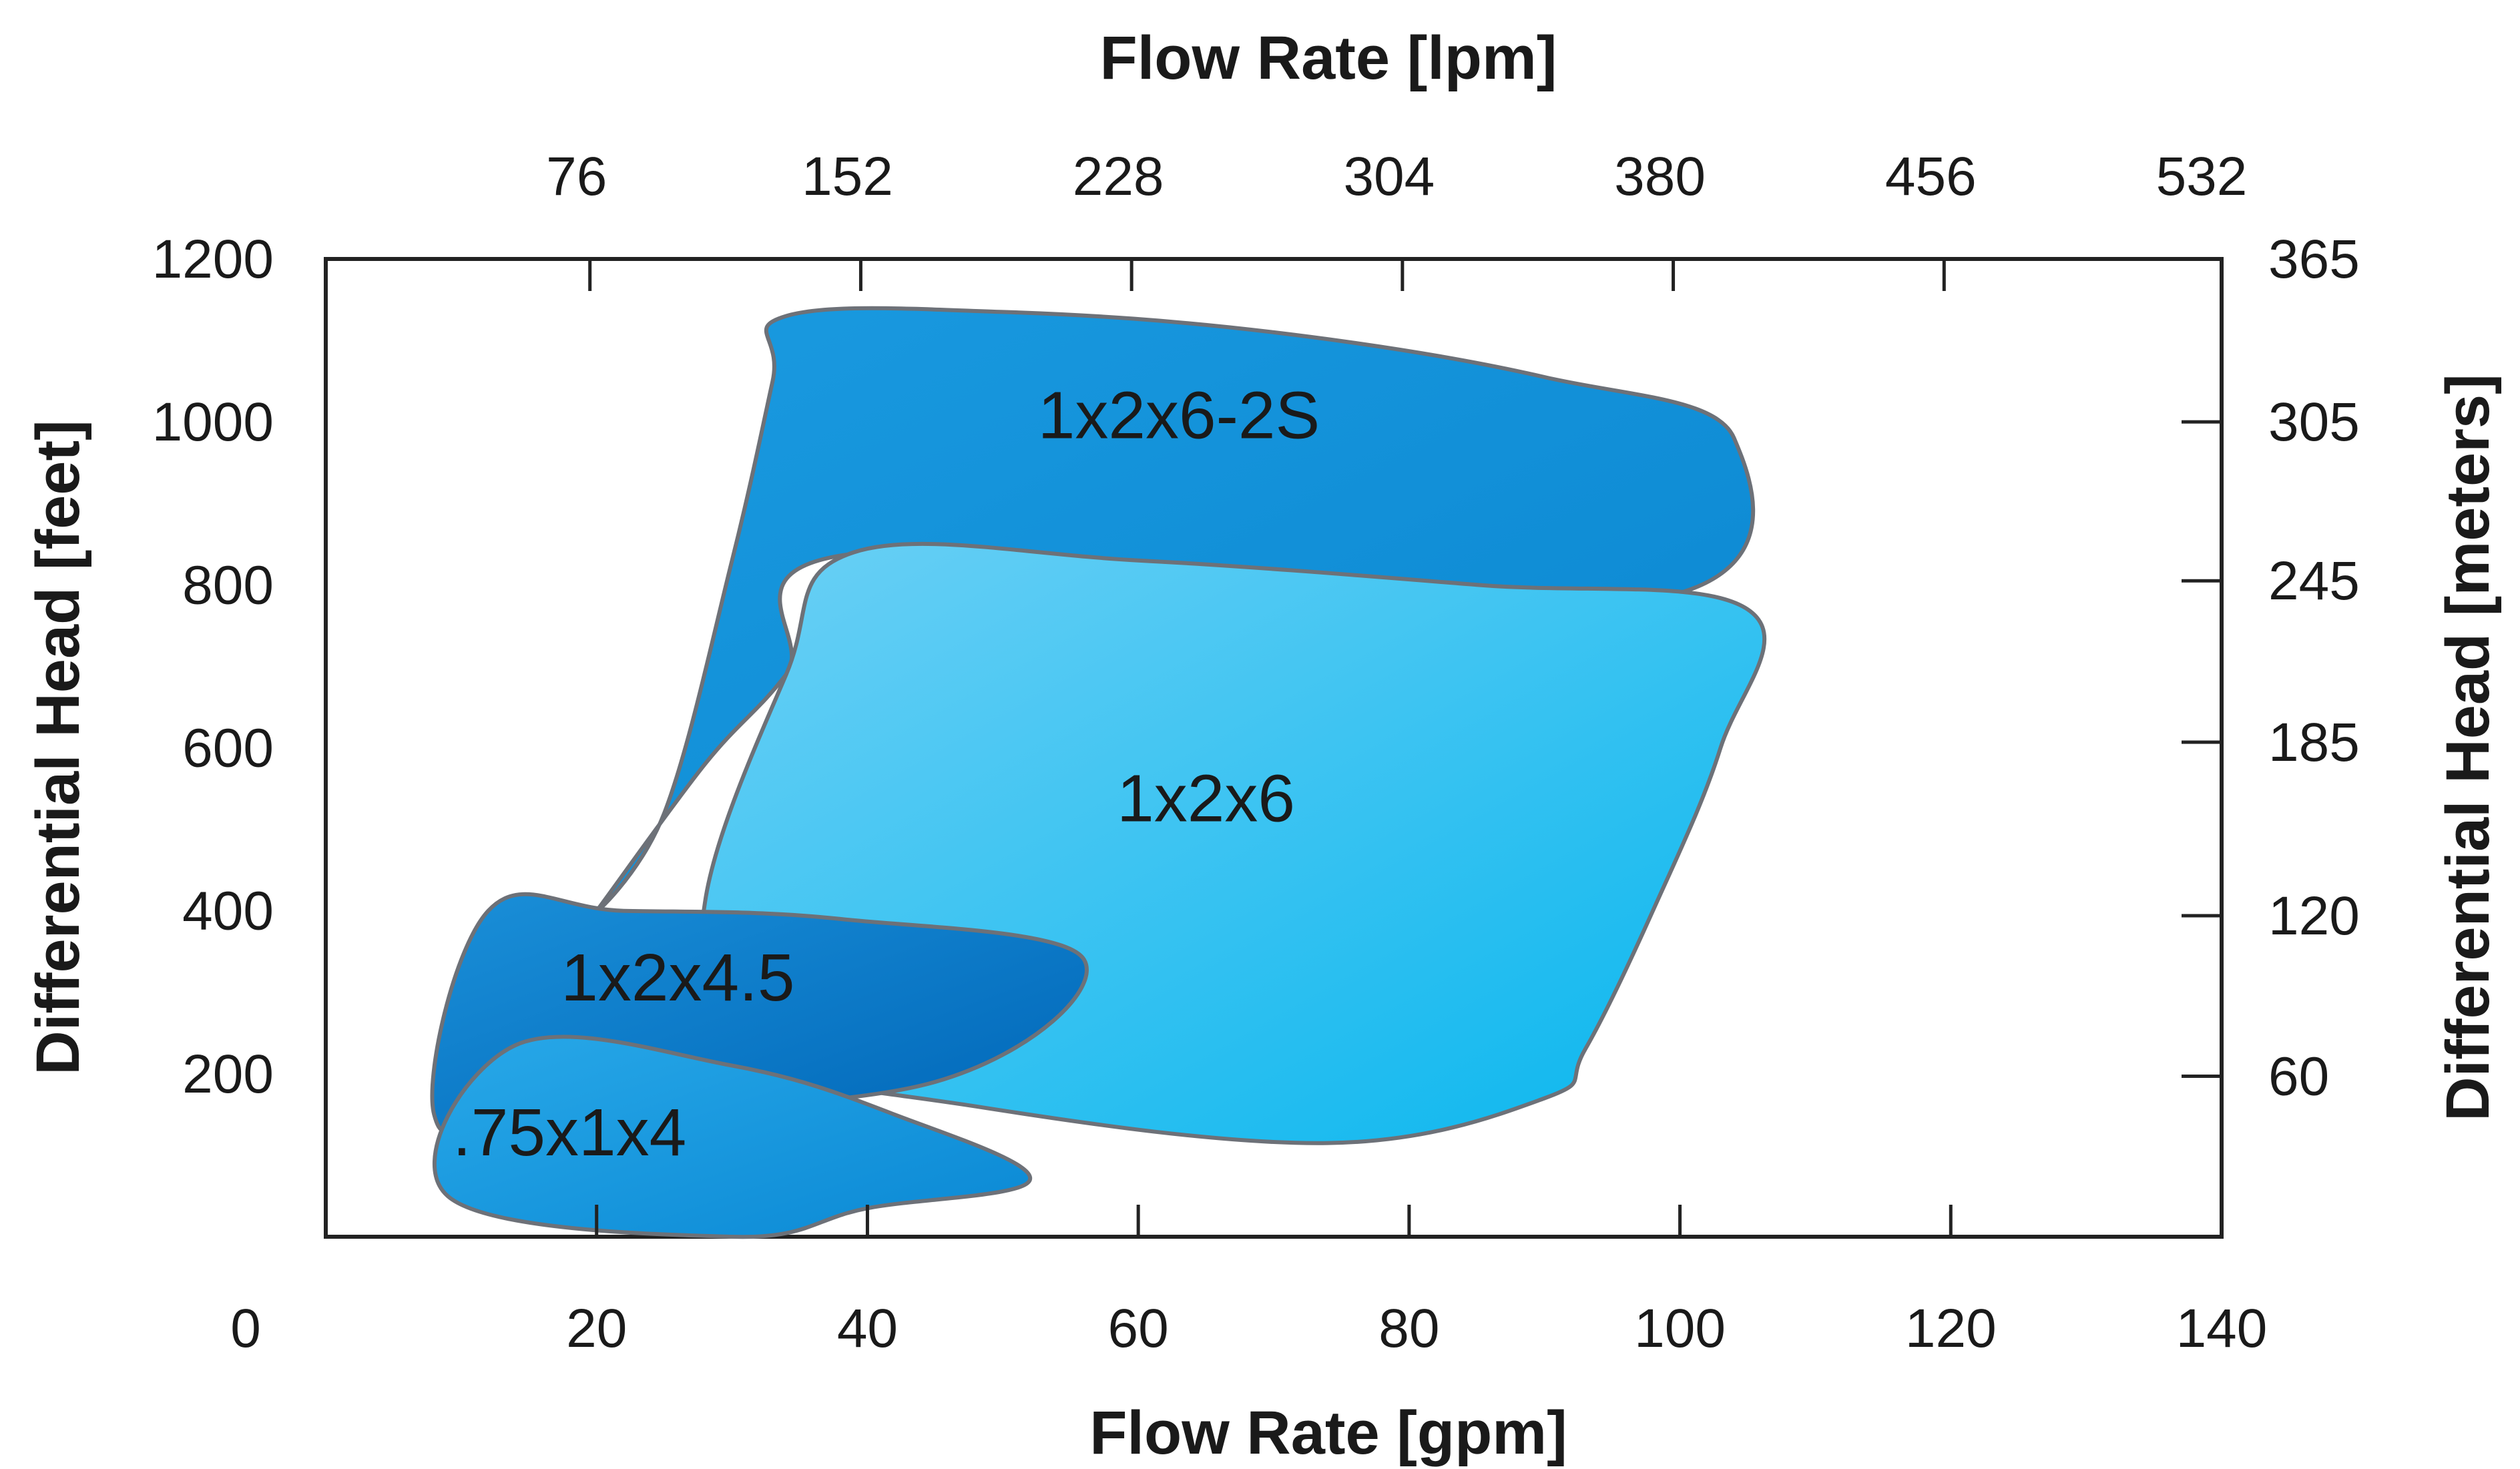 This screenshot has width=2520, height=1469. Describe the element at coordinates (2298, 1076) in the screenshot. I see `y2-tick-label: 60` at that location.